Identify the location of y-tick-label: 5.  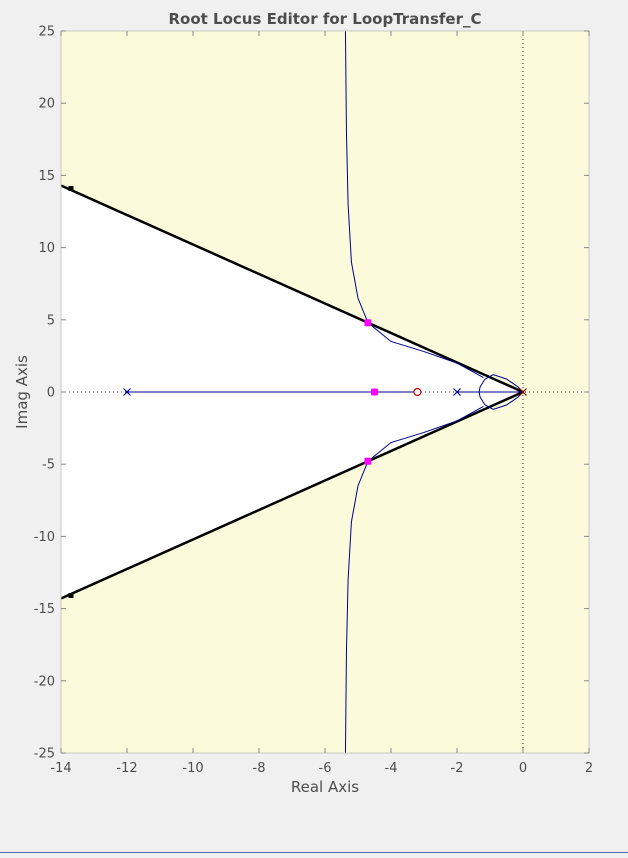
(51, 320).